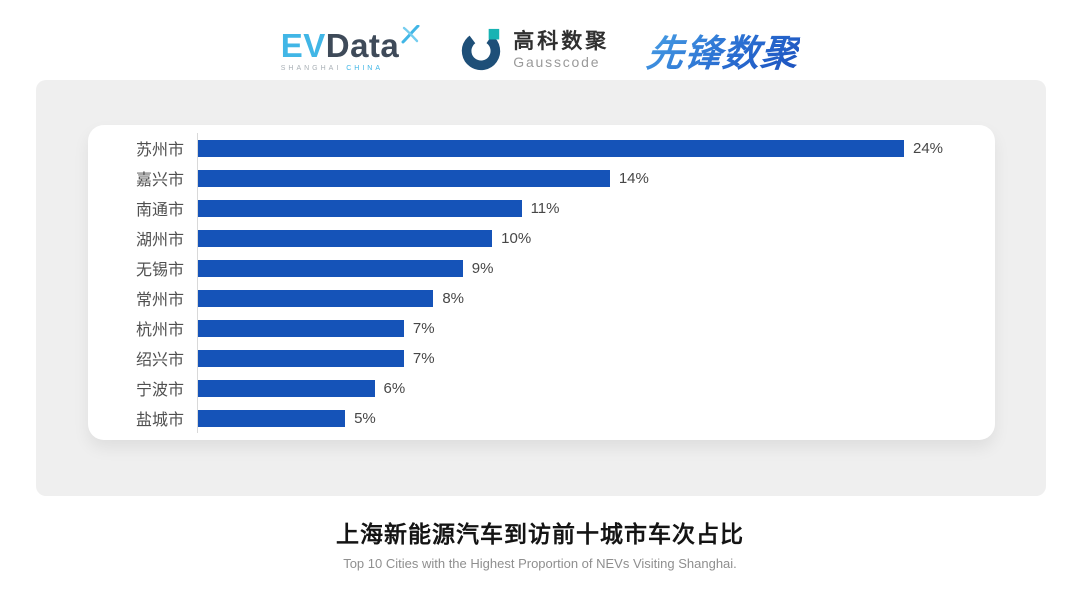 The width and height of the screenshot is (1080, 608). I want to click on category-label: 盐城市, so click(159, 420).